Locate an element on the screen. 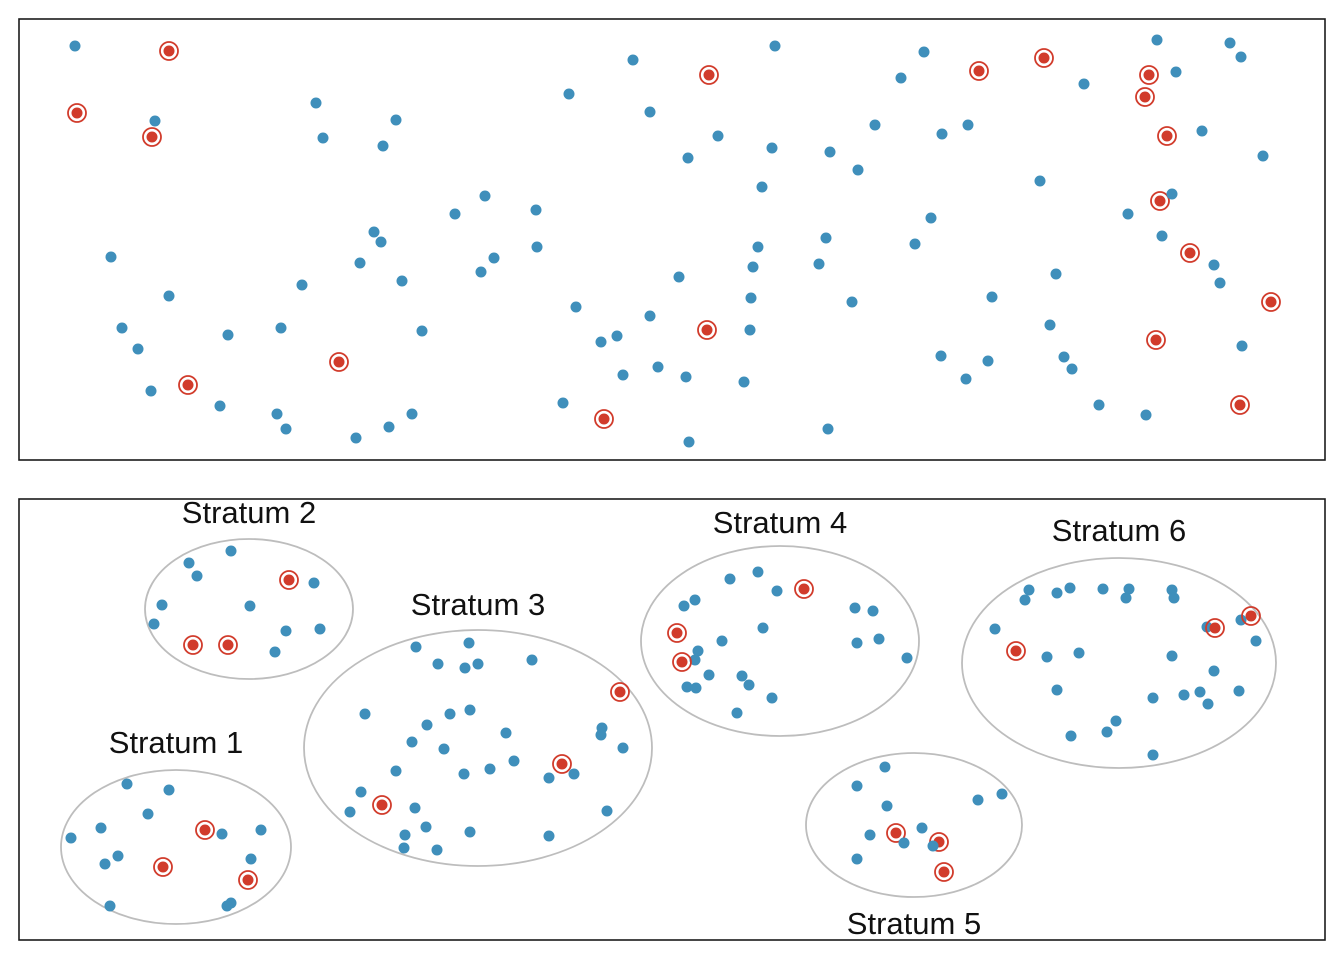 Image resolution: width=1344 pixels, height=960 pixels. stratum-1-sampled-point is located at coordinates (163, 867).